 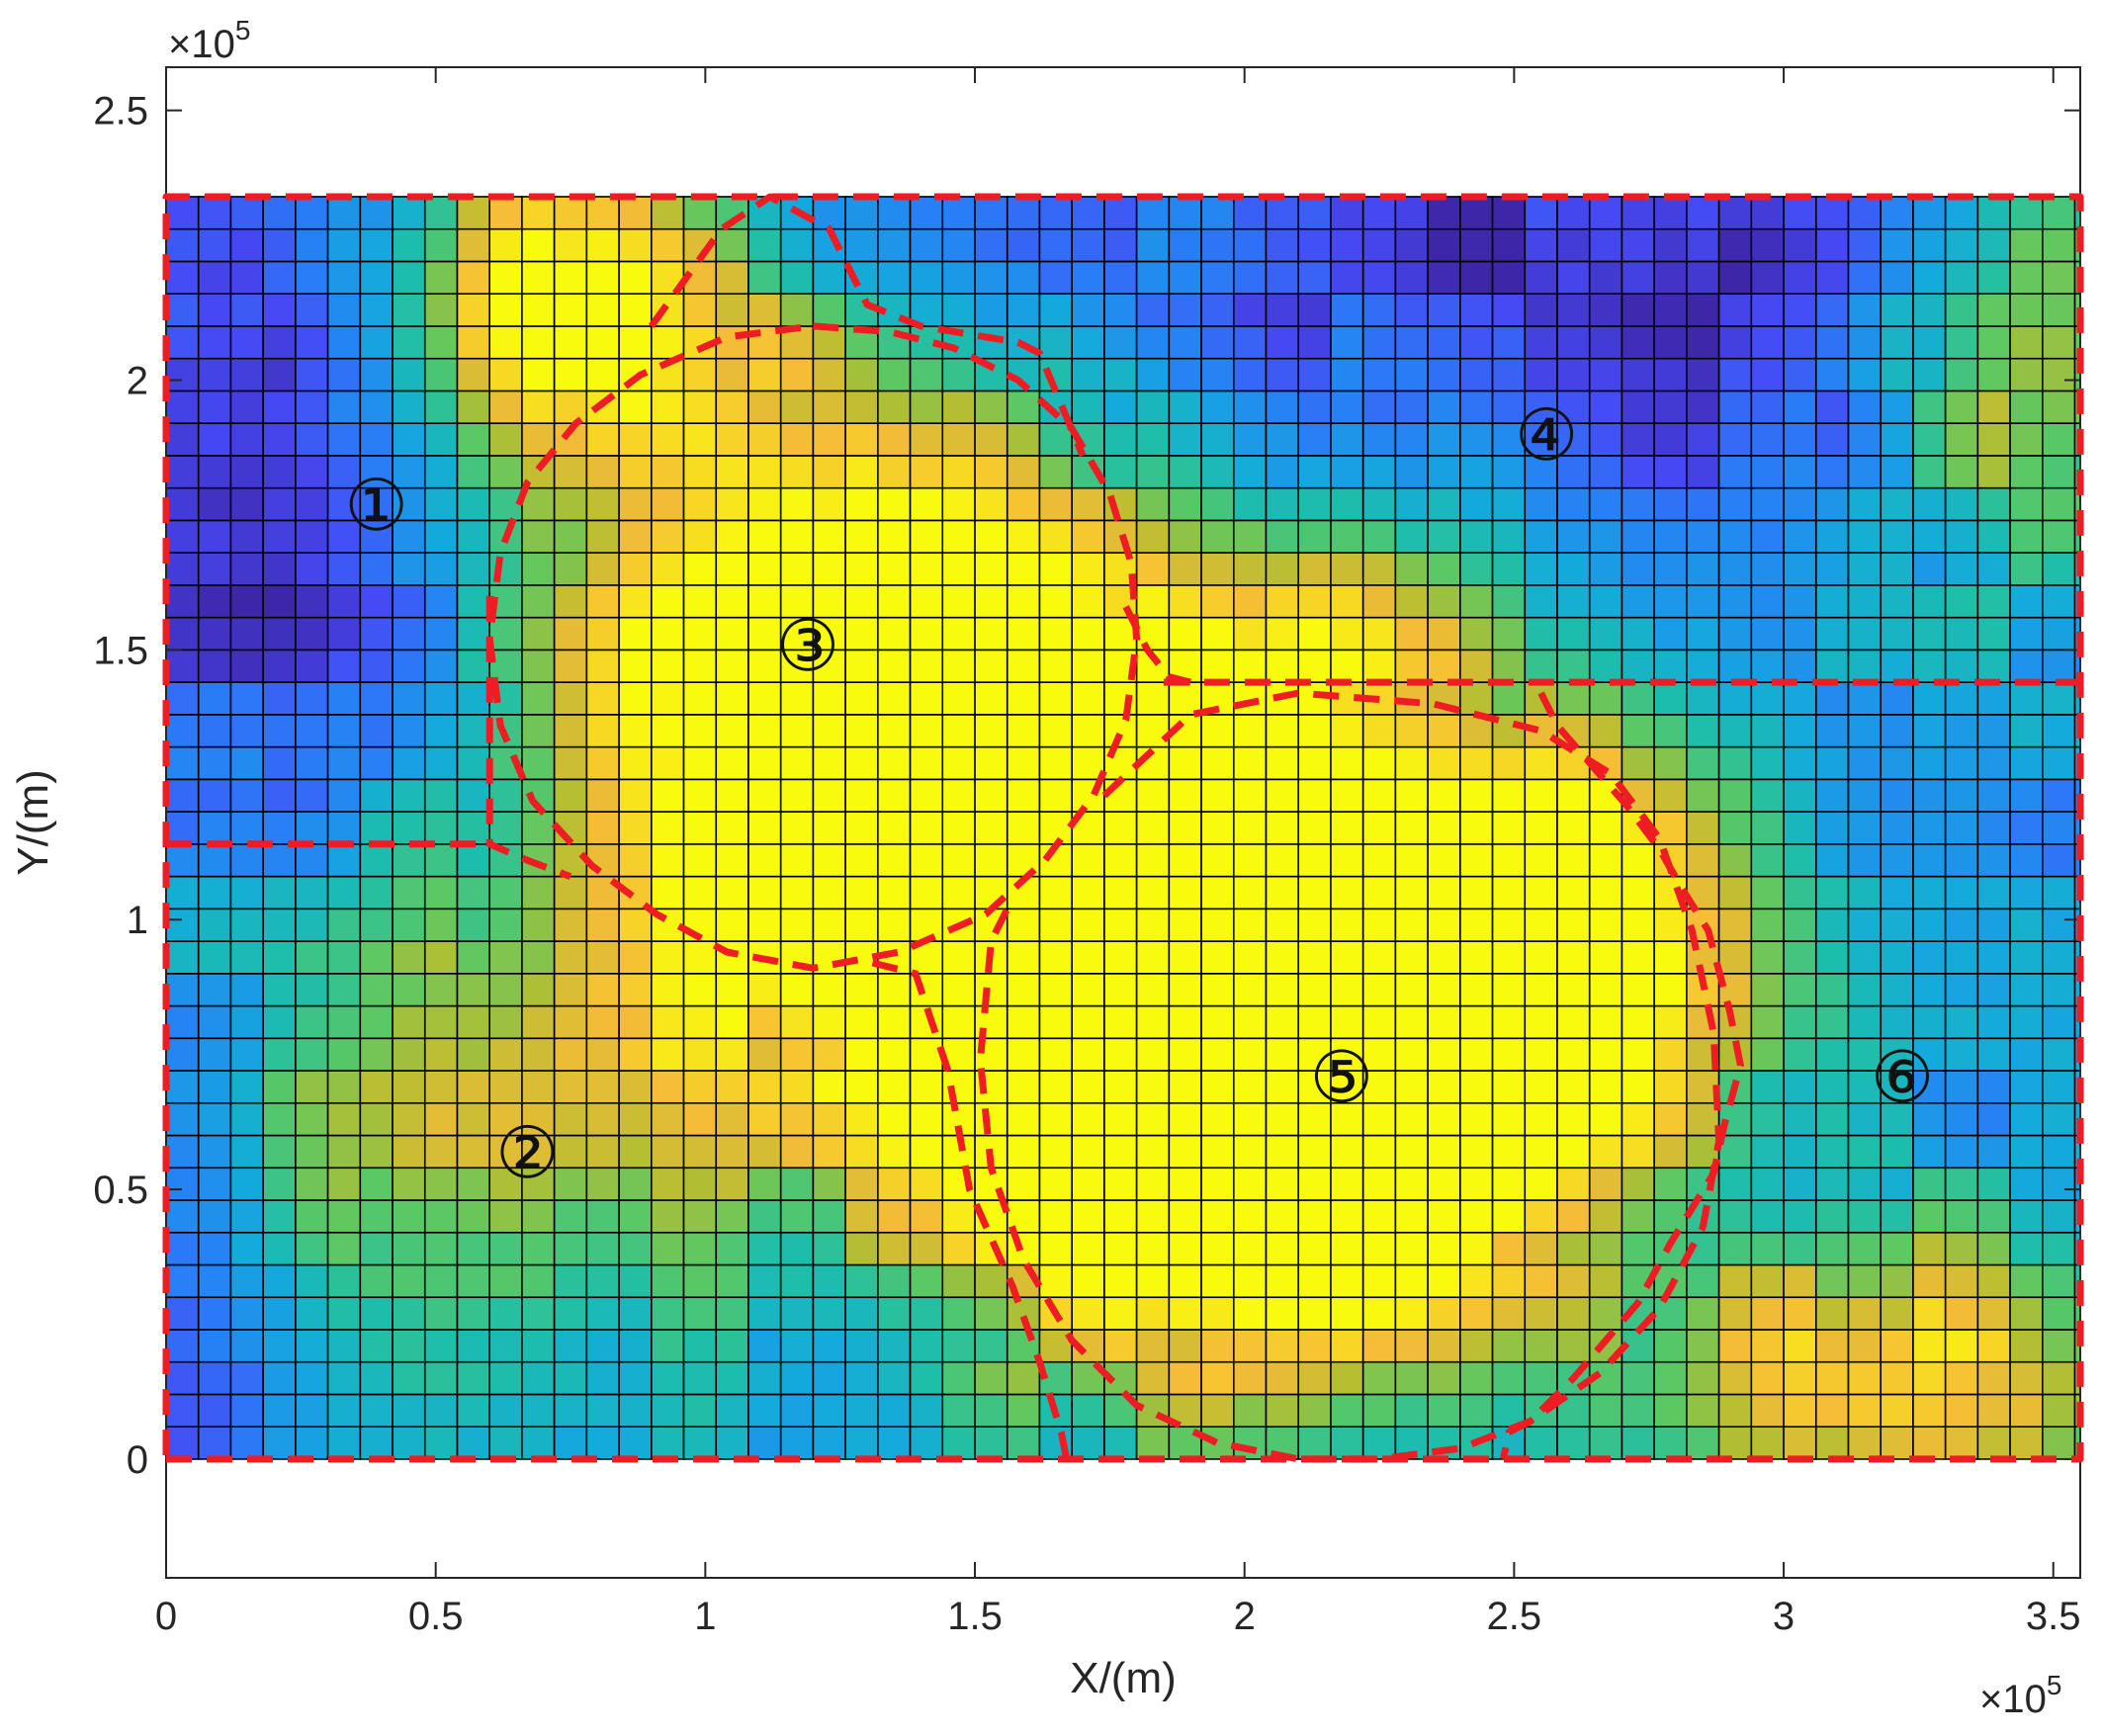 I want to click on y-tick-label: 1.5, so click(x=120, y=650).